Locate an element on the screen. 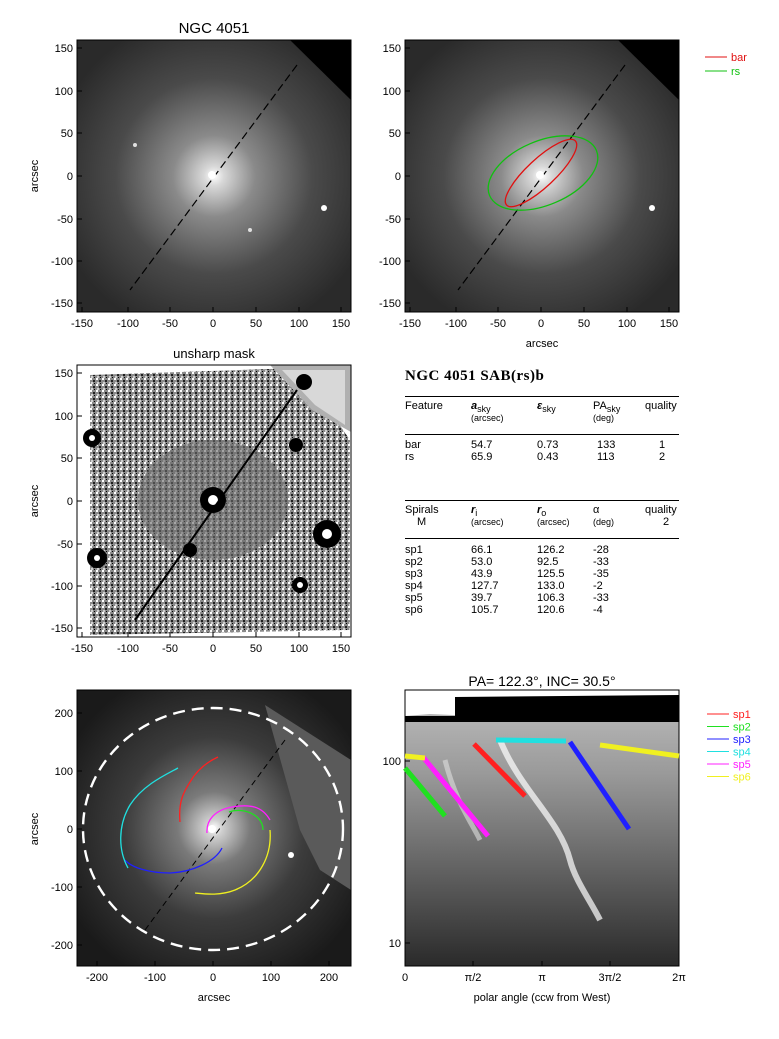 The height and width of the screenshot is (1039, 779). panel6-xticks: 0 π/2 π 3π/2 2π is located at coordinates (544, 972).